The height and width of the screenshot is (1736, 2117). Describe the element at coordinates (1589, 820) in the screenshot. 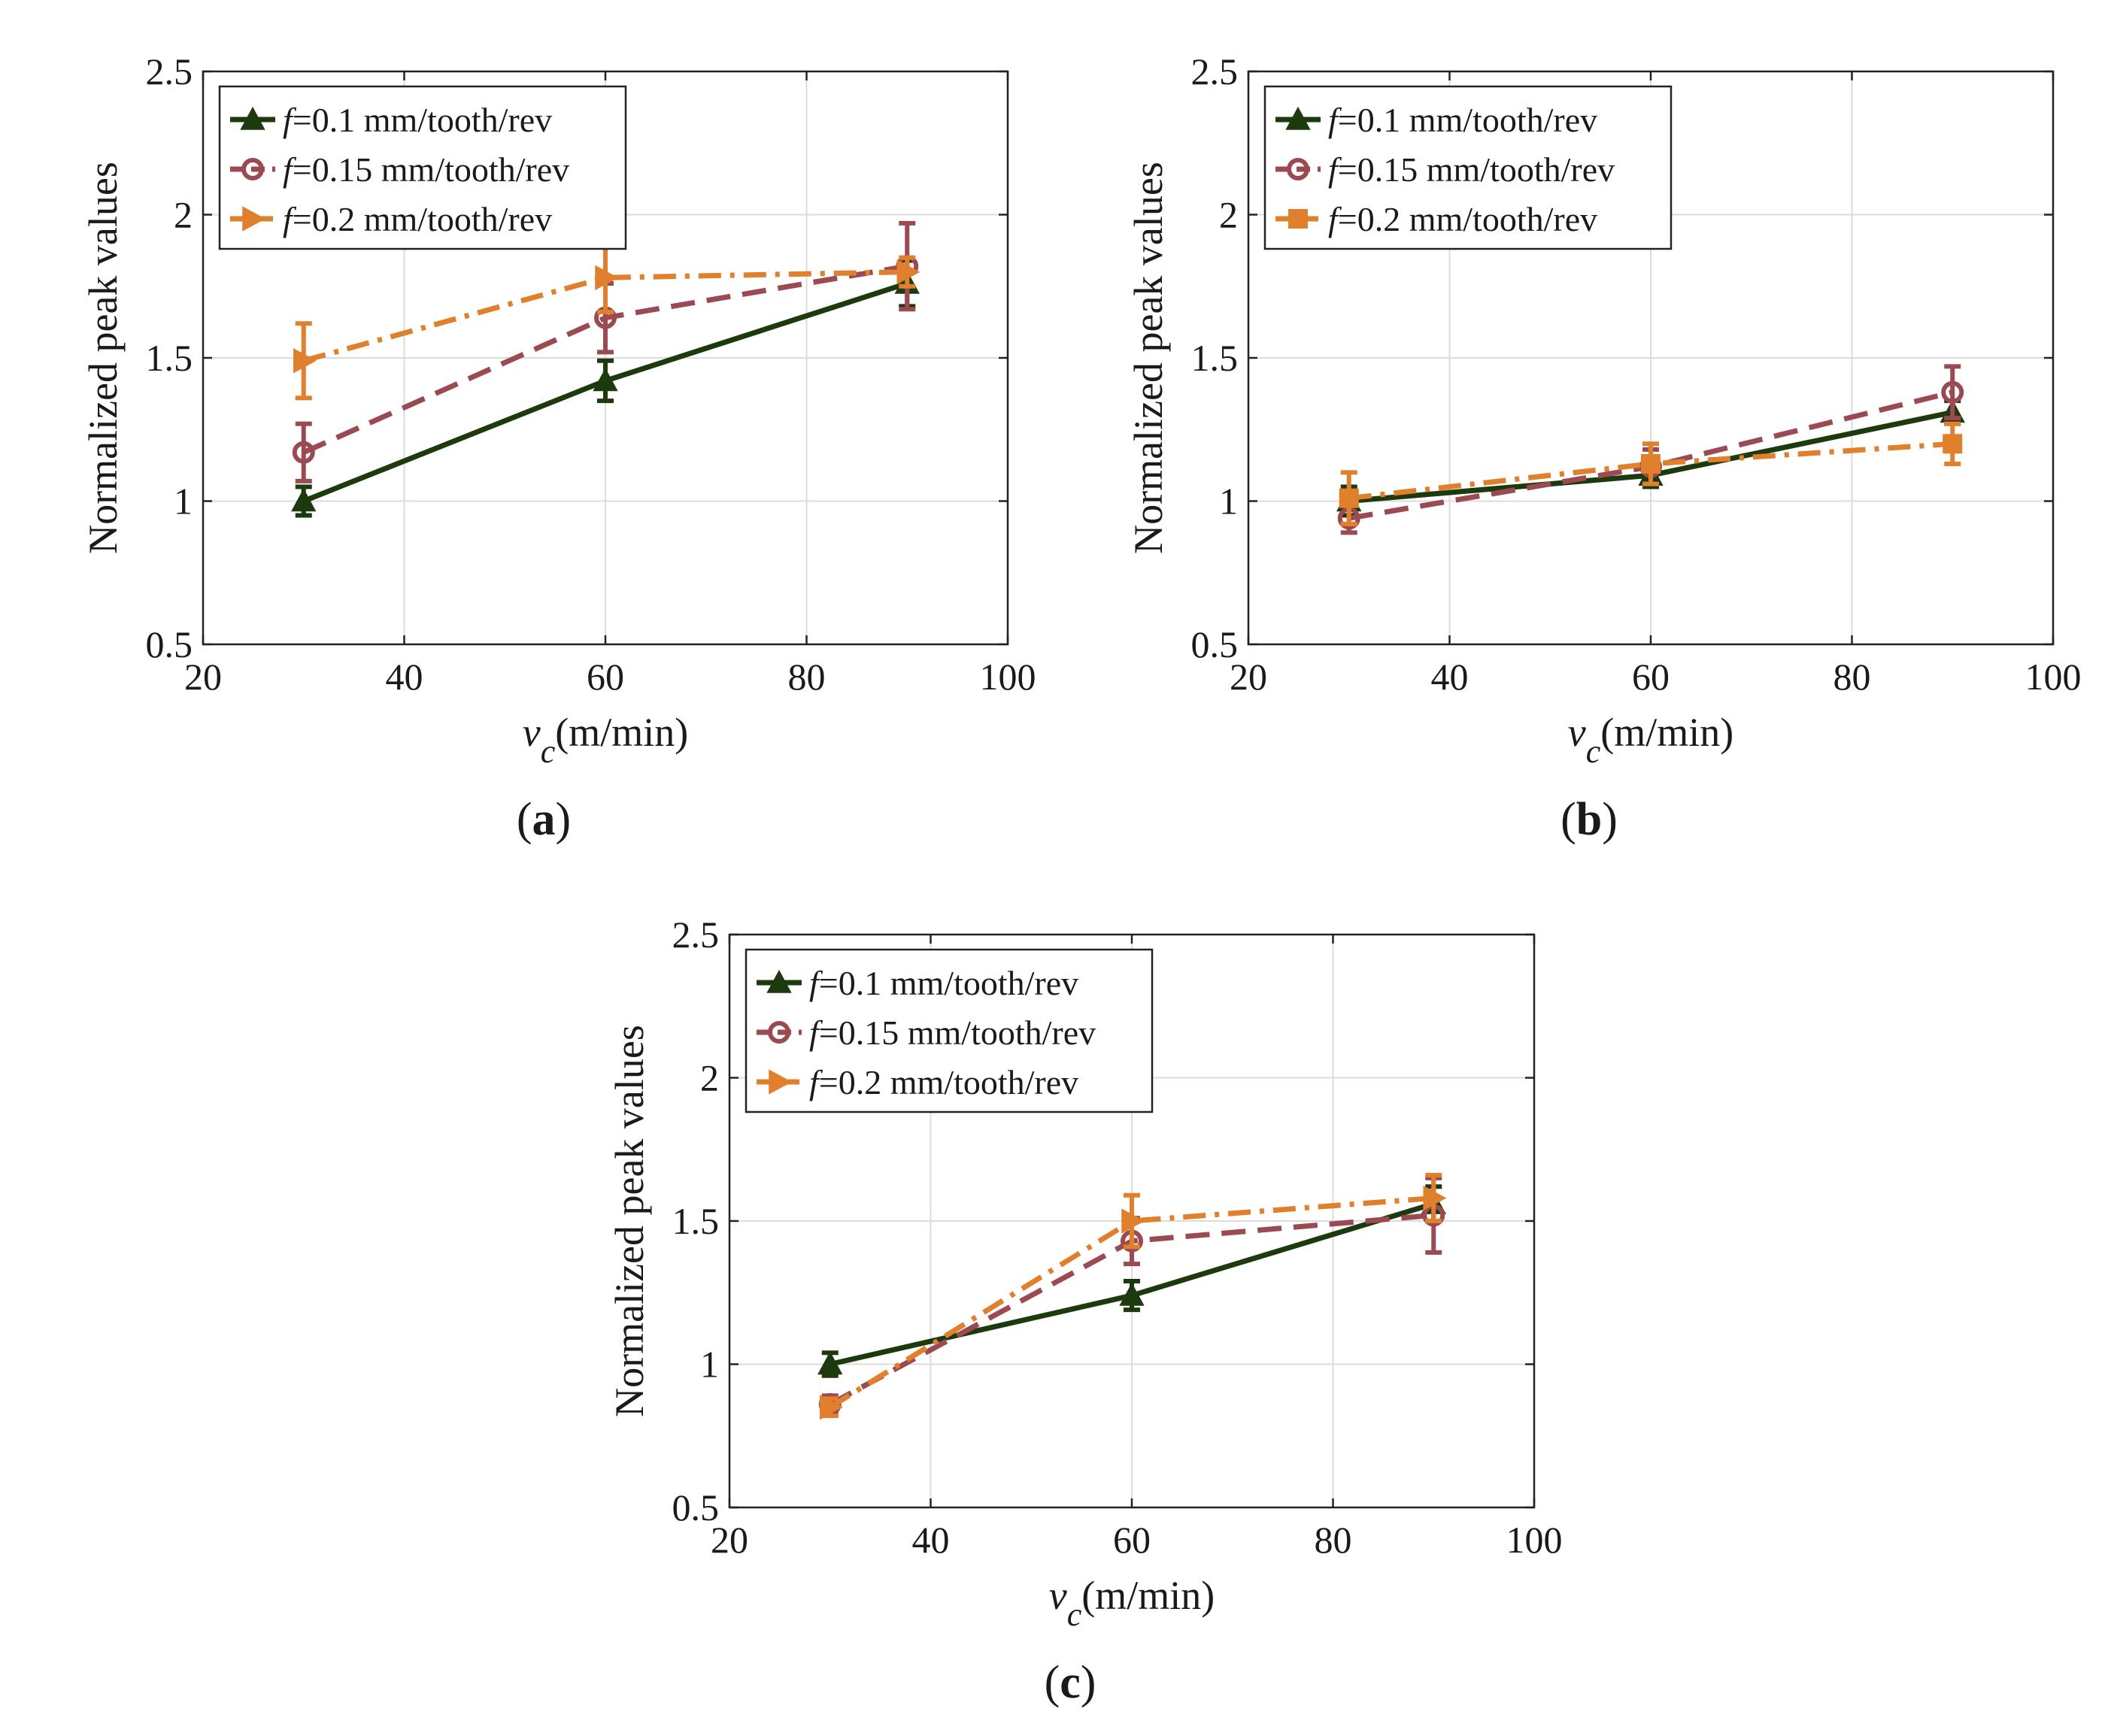

I see `panel-label: (b)` at that location.